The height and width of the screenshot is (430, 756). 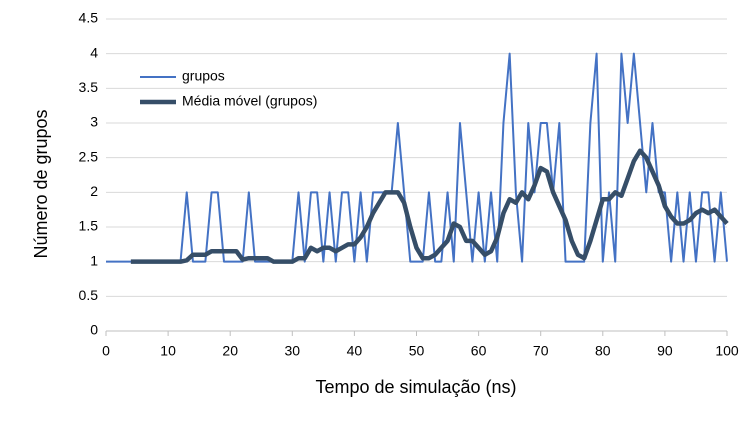 I want to click on x-tick-label: 10, so click(x=168, y=351).